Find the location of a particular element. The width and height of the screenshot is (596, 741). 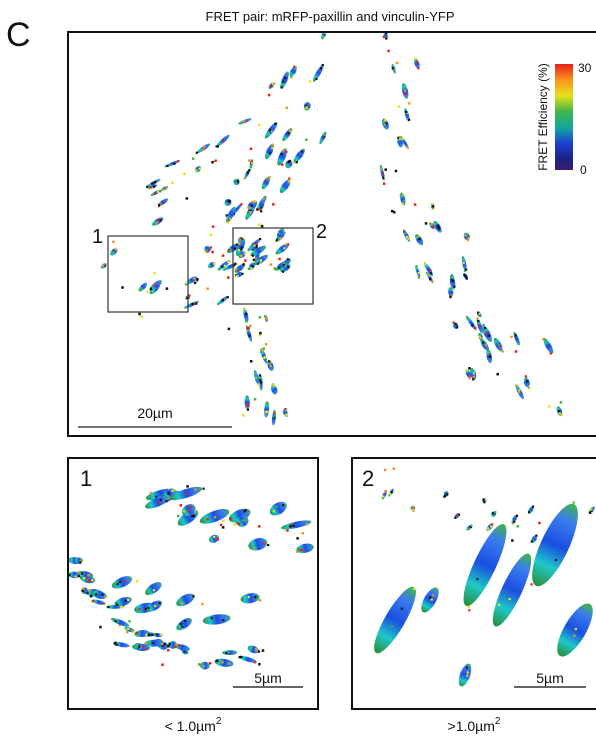

colorbar-max: 30 is located at coordinates (585, 68).